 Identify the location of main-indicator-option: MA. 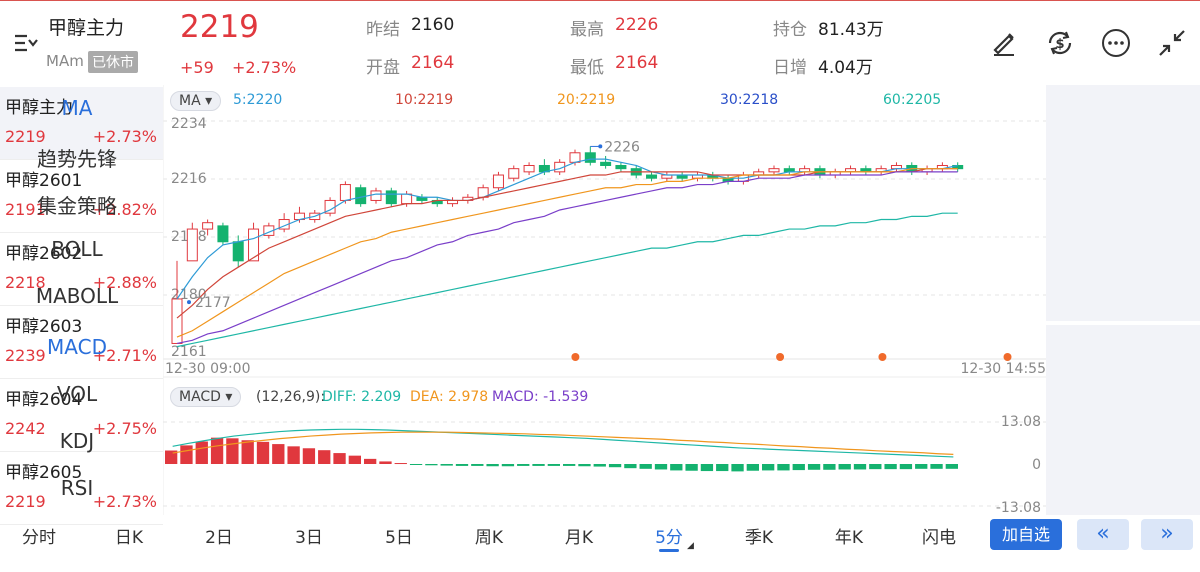
(77, 108).